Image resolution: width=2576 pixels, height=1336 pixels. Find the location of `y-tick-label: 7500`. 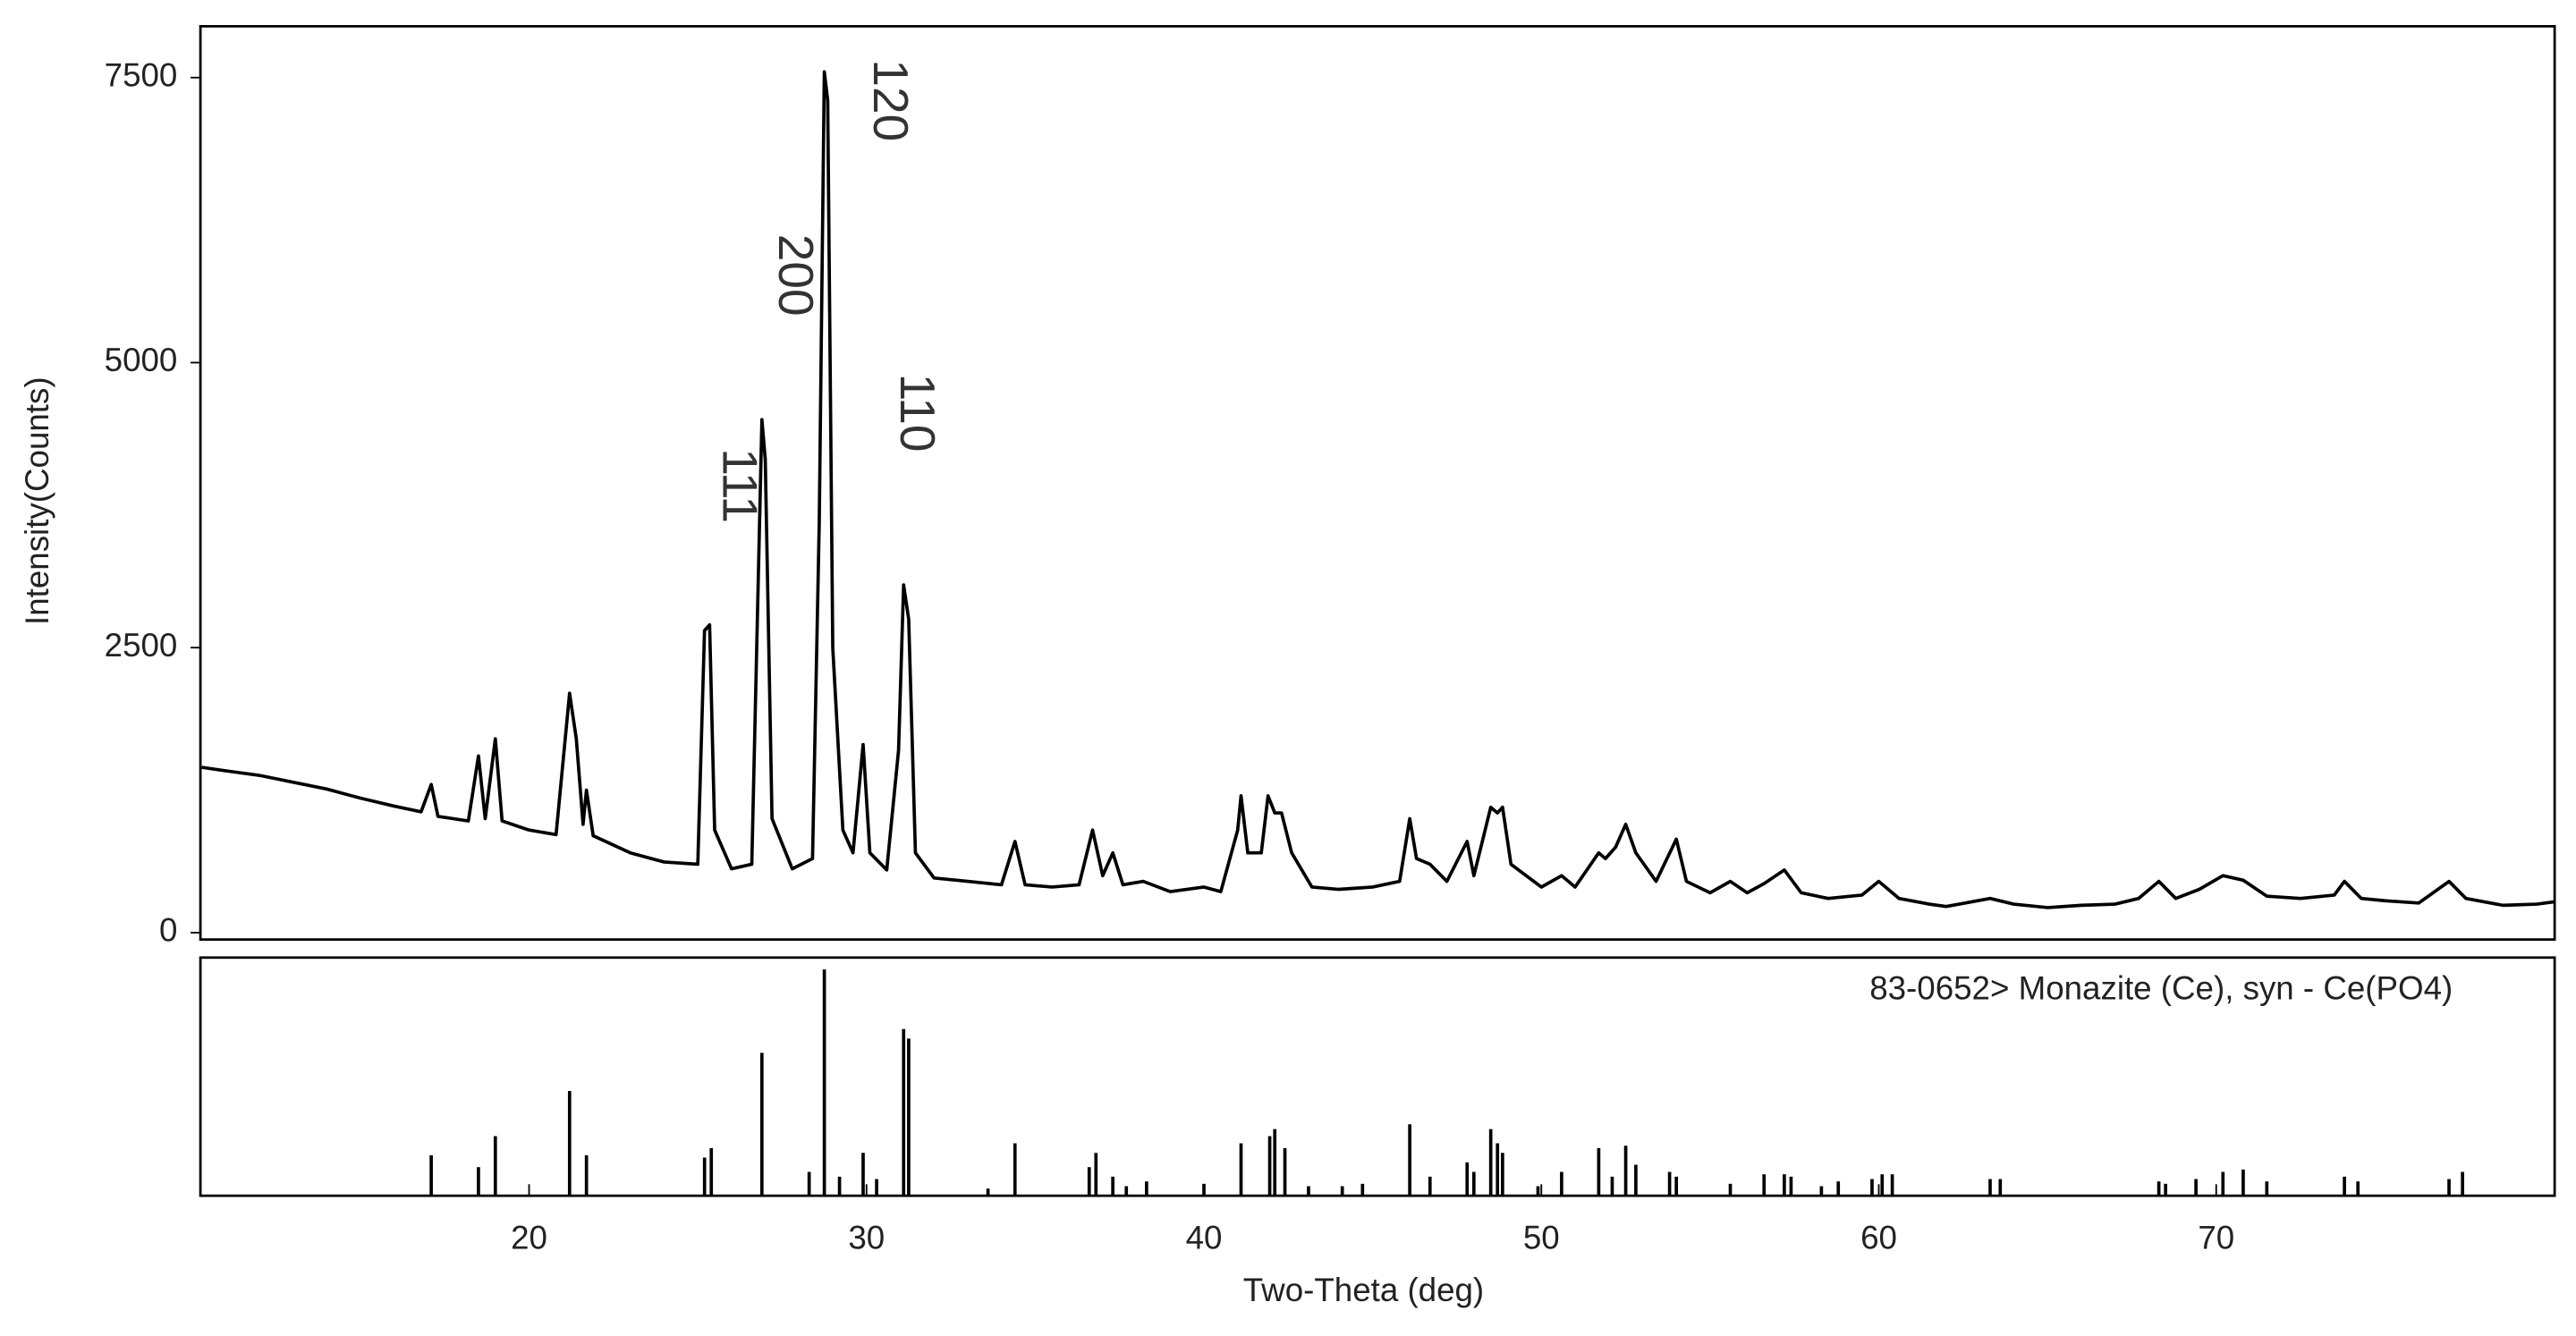

y-tick-label: 7500 is located at coordinates (141, 75).